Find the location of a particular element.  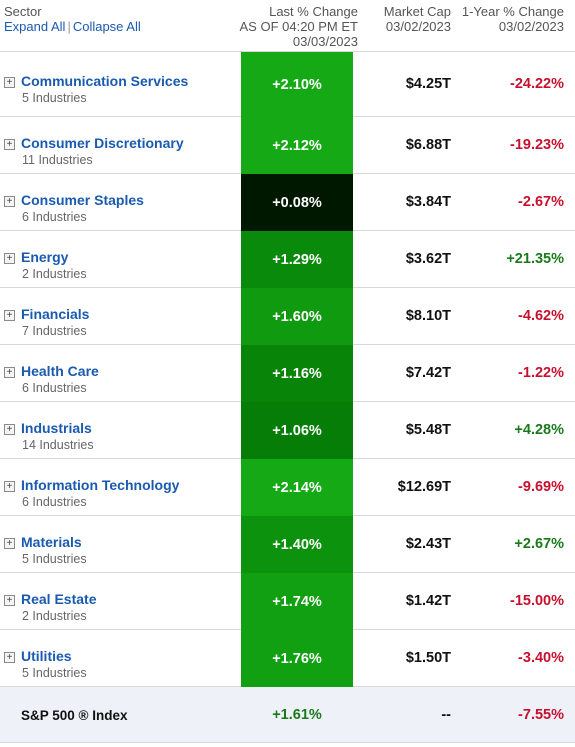

year-change-value: -1.22% is located at coordinates (541, 372).